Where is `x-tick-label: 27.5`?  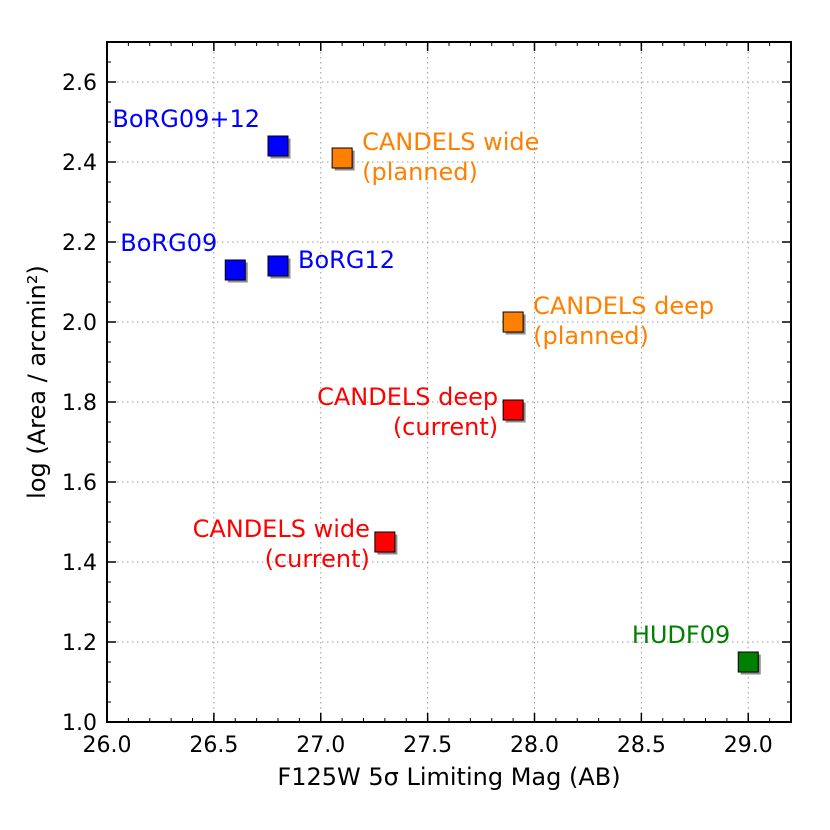 x-tick-label: 27.5 is located at coordinates (427, 745).